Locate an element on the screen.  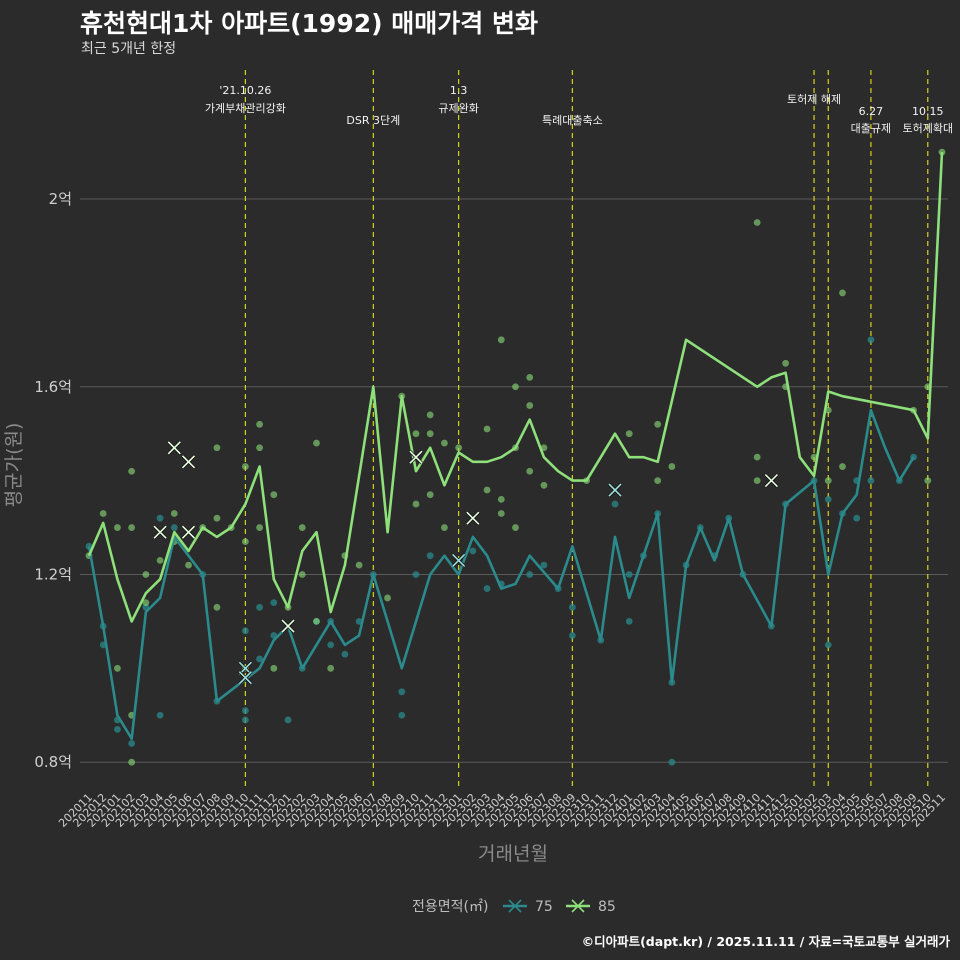
y-tick-label: 1.6억 is located at coordinates (53, 387).